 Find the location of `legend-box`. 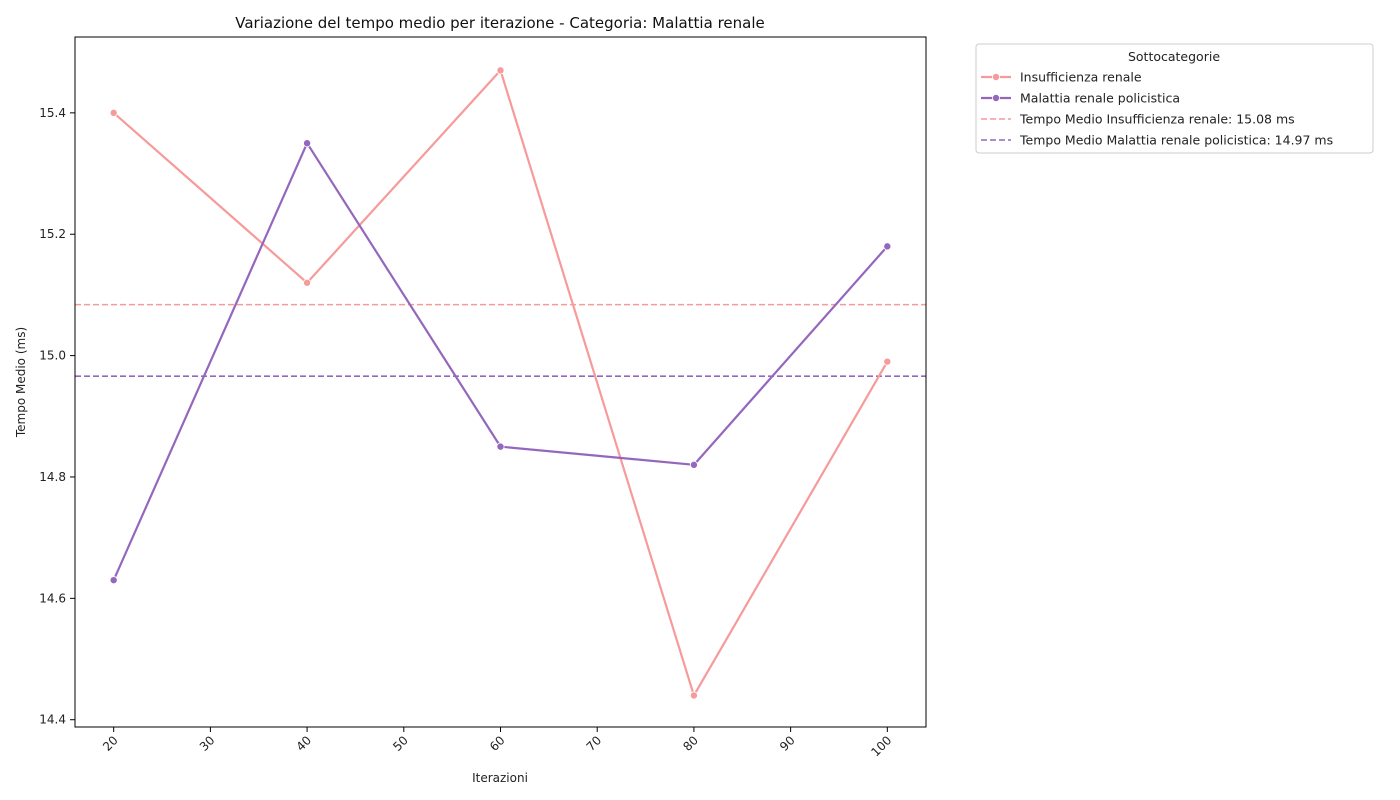

legend-box is located at coordinates (1174, 98).